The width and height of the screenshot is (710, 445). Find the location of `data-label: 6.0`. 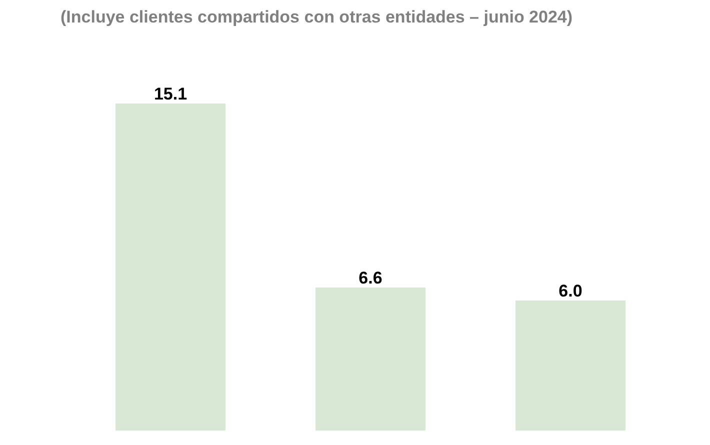

data-label: 6.0 is located at coordinates (570, 291).